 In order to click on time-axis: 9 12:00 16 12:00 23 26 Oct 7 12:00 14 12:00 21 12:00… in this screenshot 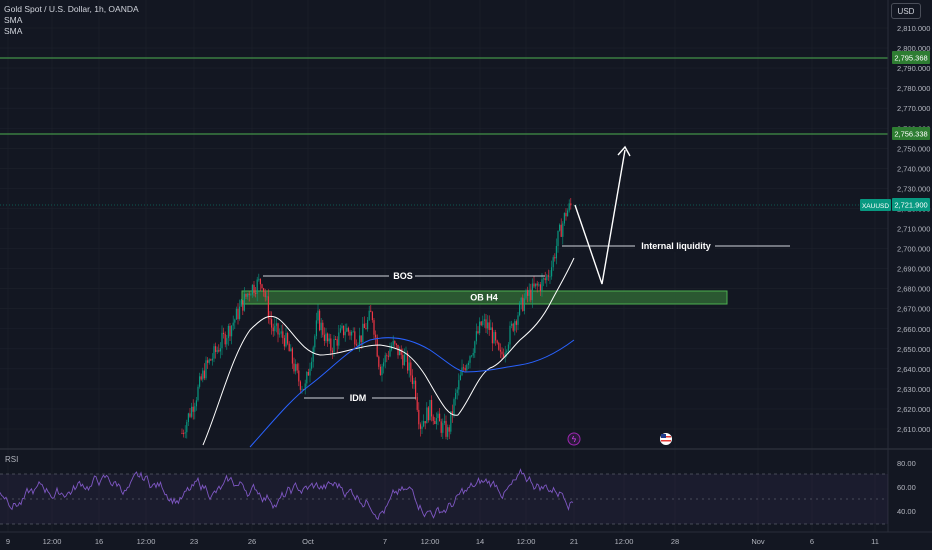, I will do `click(442, 541)`.